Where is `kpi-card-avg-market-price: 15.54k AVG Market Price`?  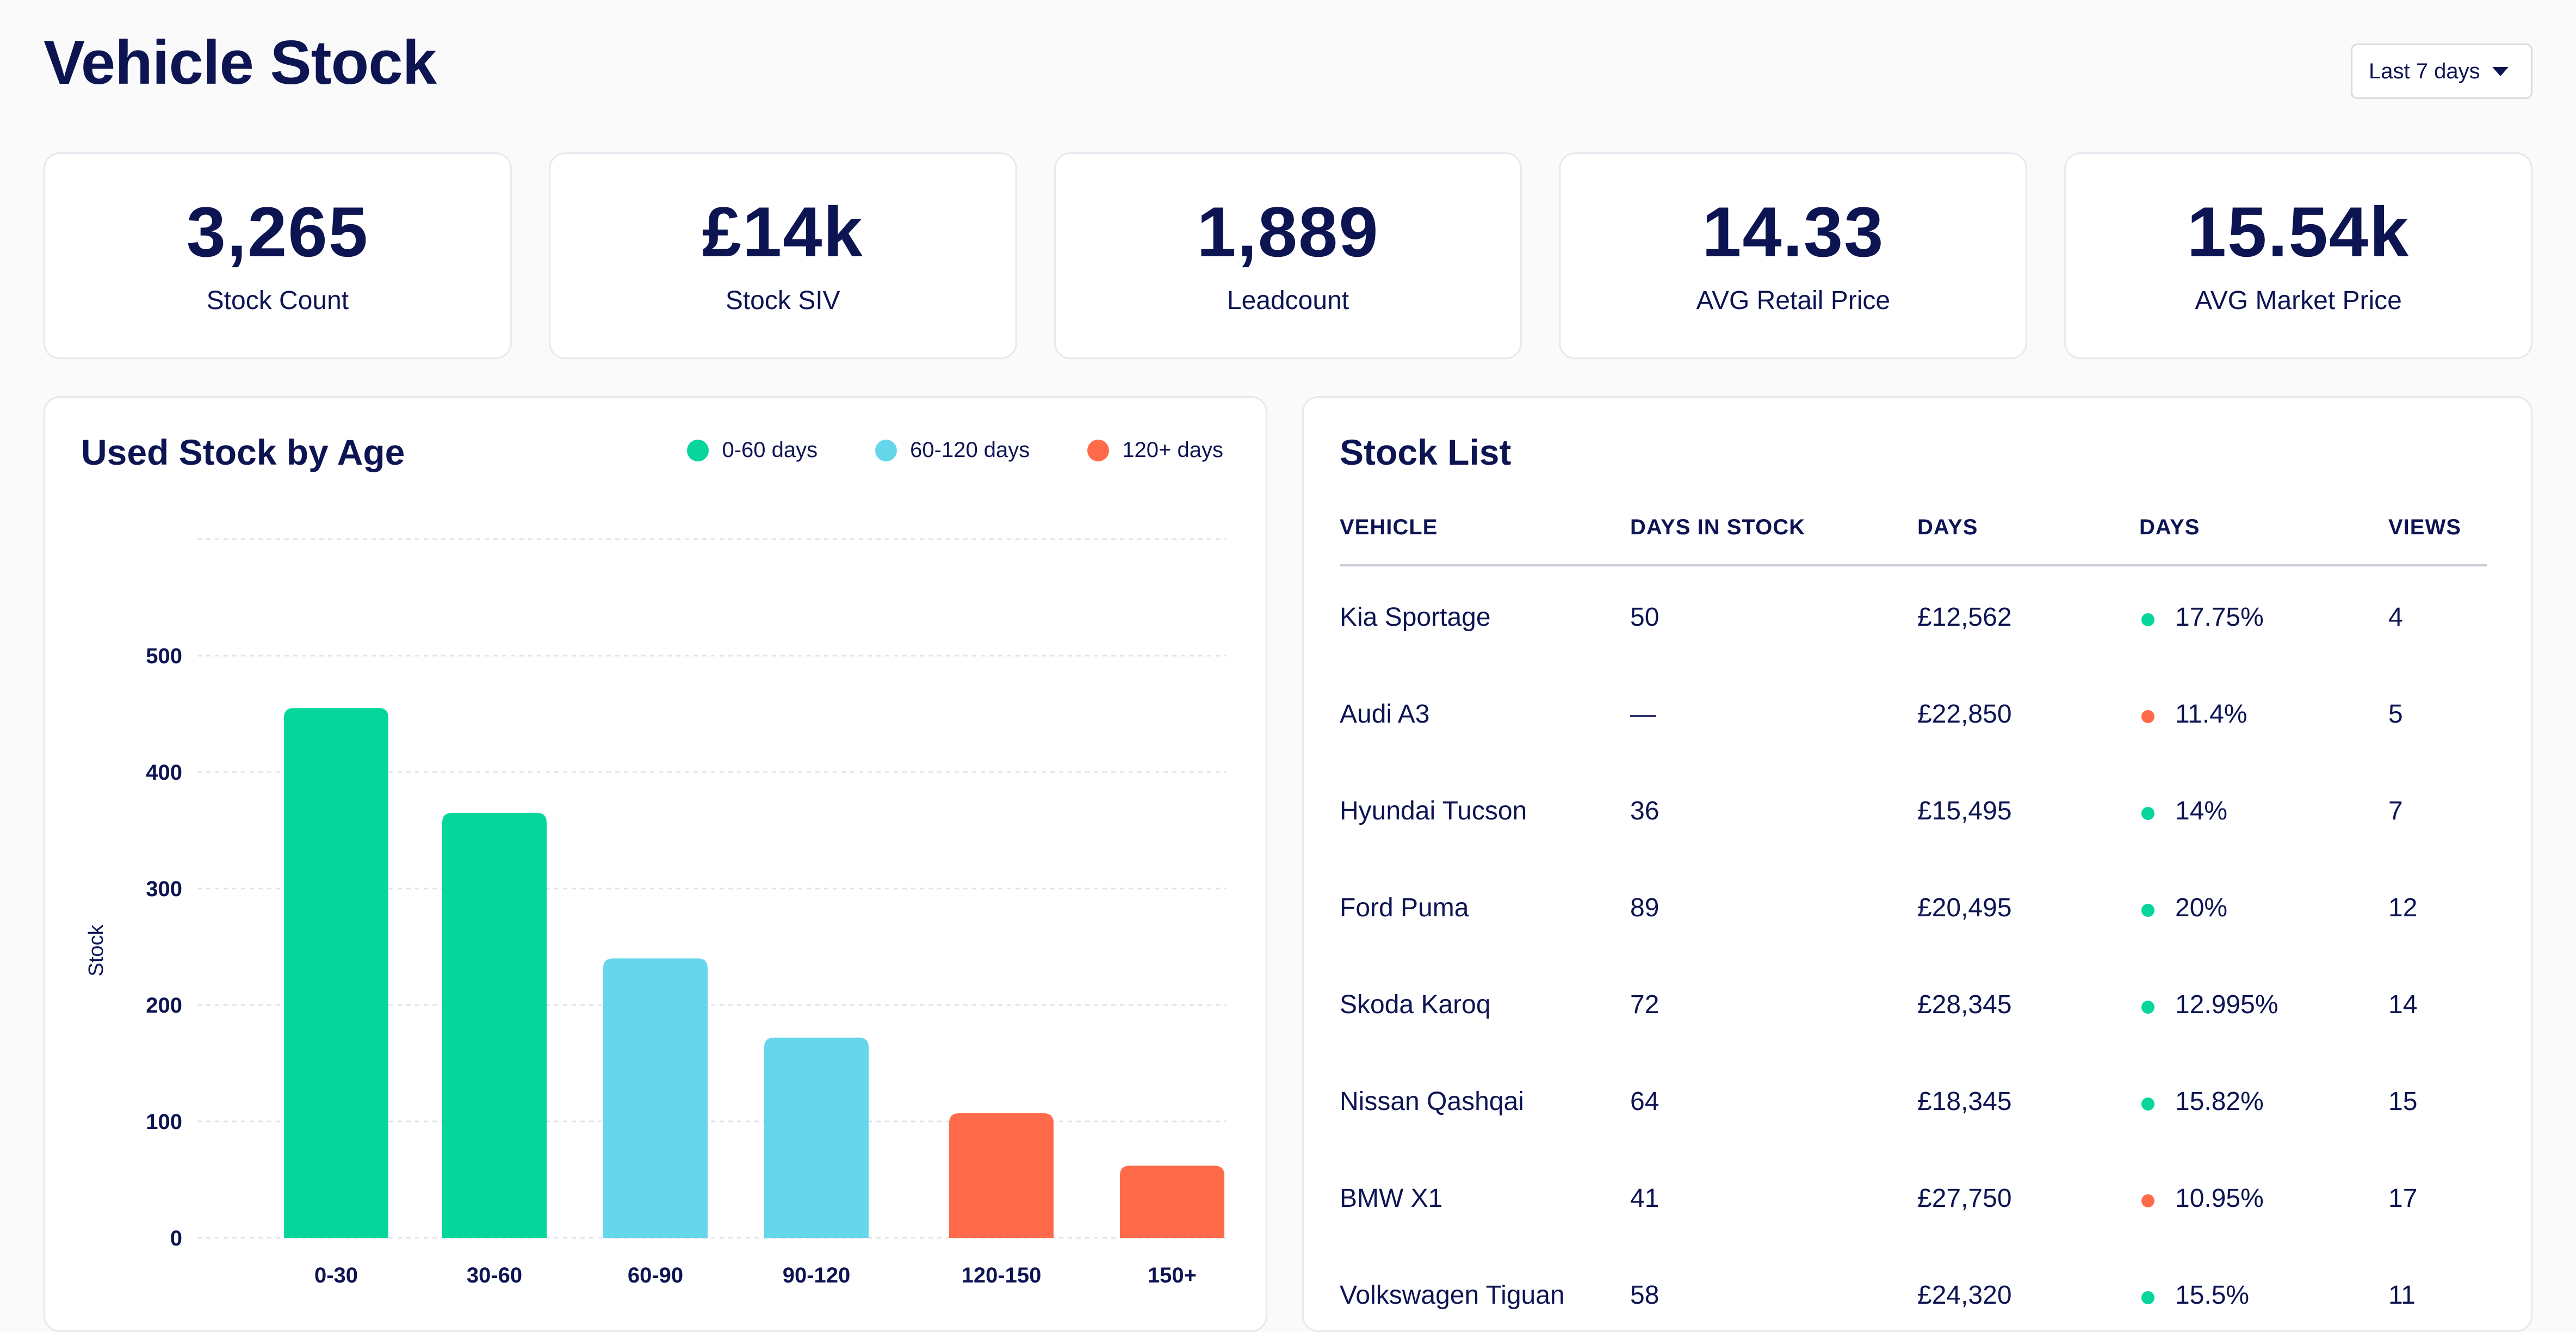
kpi-card-avg-market-price: 15.54k AVG Market Price is located at coordinates (2298, 255).